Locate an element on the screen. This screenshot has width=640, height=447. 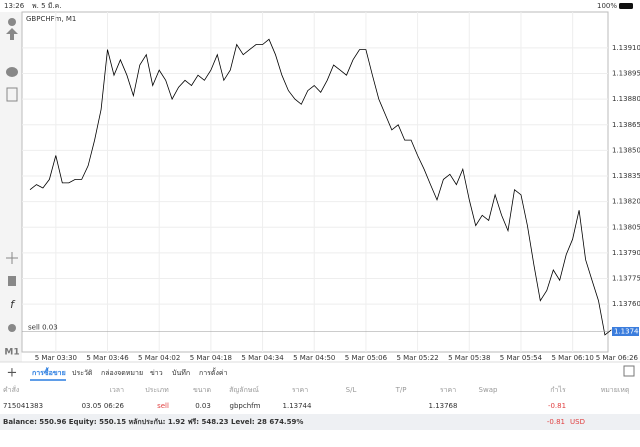
tab: ข่าว is located at coordinates (156, 373).